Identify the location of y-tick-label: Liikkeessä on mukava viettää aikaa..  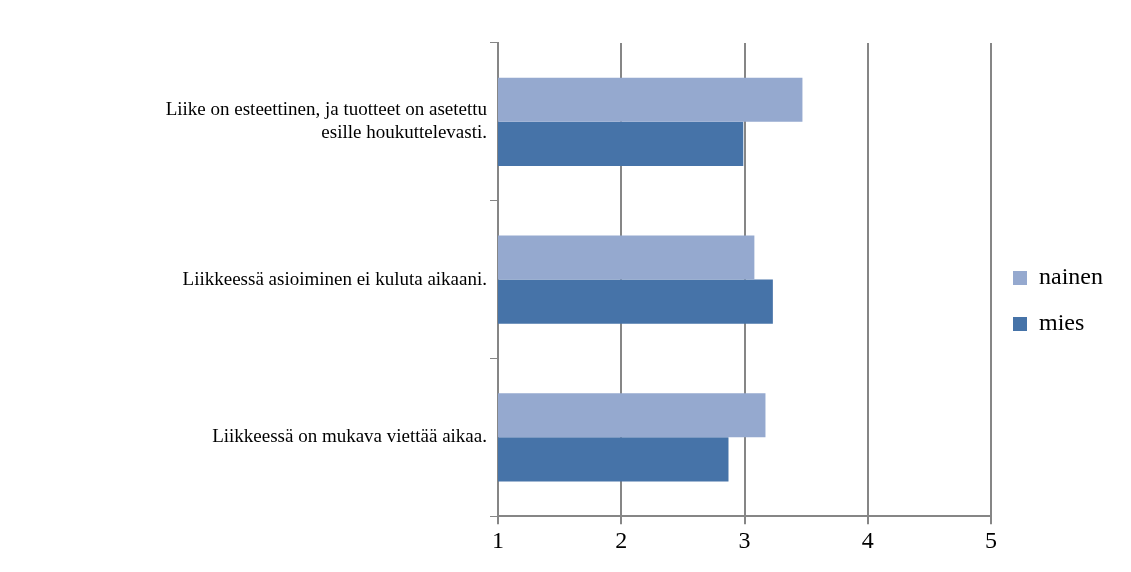
(349, 436).